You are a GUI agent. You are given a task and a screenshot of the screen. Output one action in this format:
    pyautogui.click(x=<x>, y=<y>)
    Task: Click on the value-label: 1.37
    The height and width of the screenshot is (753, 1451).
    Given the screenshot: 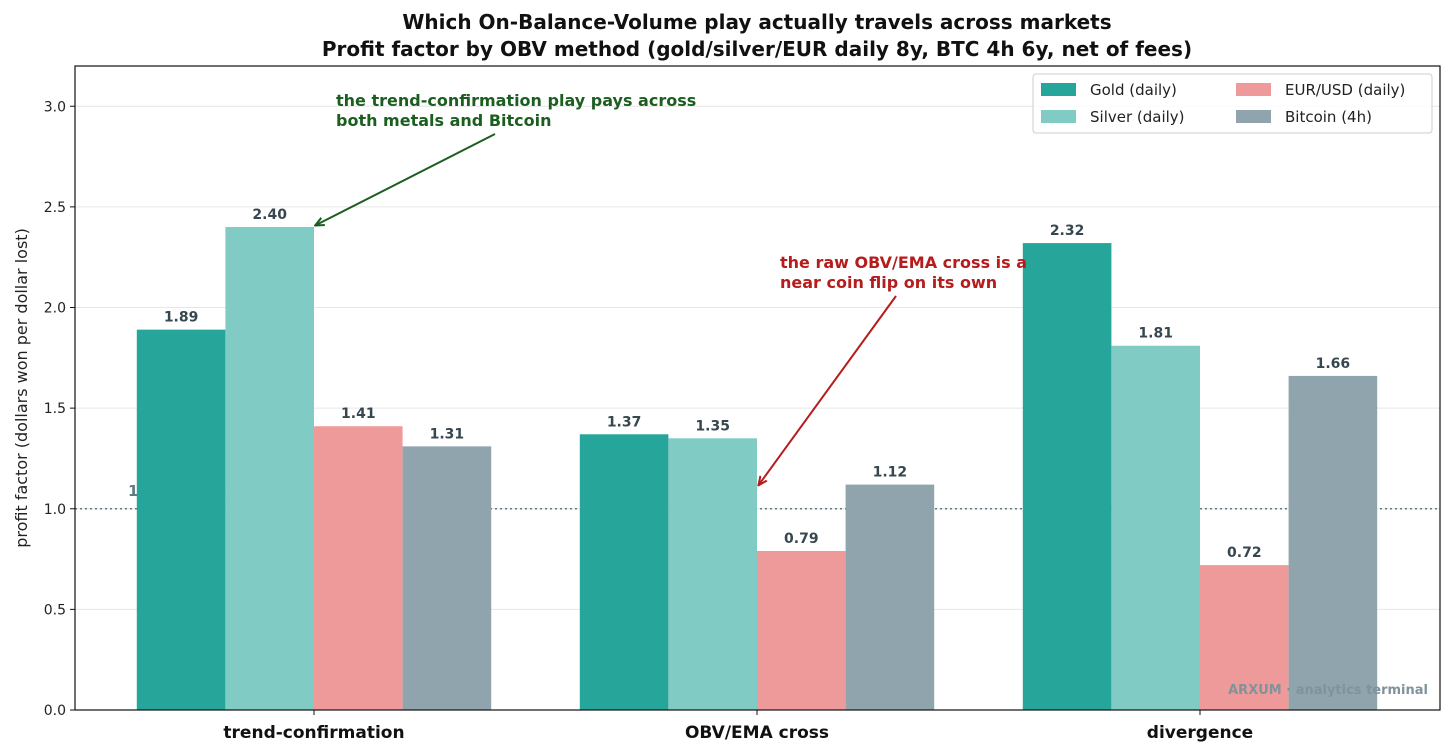 What is the action you would take?
    pyautogui.click(x=624, y=422)
    